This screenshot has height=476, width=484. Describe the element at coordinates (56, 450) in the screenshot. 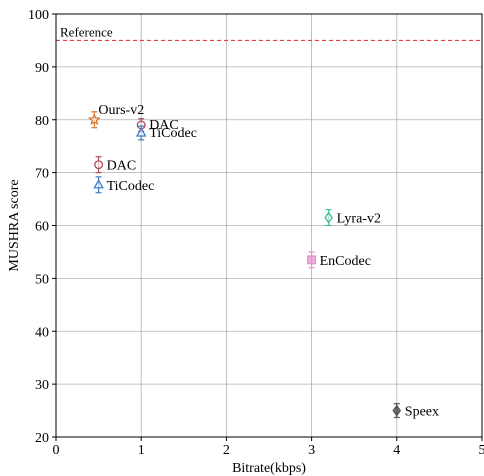

I see `x-tick-label: 0` at that location.